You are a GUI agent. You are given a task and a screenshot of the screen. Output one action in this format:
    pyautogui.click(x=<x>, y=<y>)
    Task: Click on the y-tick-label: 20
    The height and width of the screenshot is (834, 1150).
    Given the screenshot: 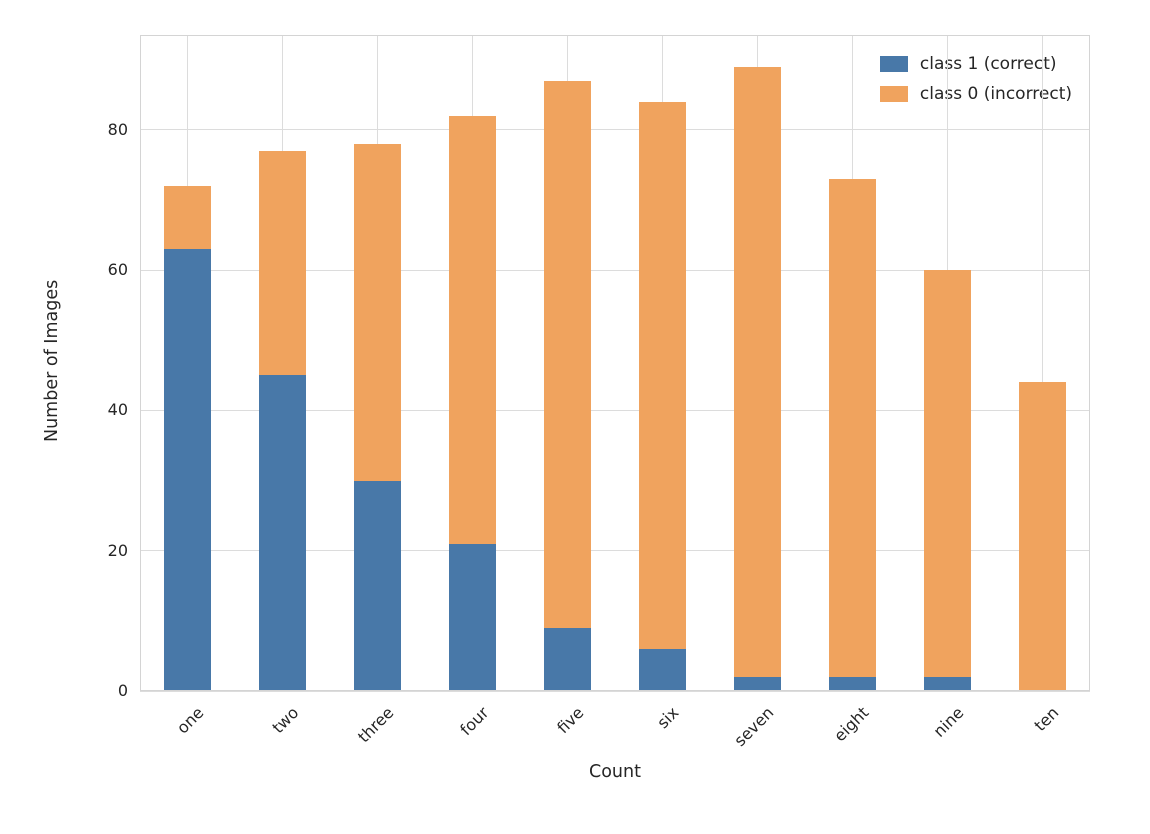 What is the action you would take?
    pyautogui.click(x=117, y=550)
    